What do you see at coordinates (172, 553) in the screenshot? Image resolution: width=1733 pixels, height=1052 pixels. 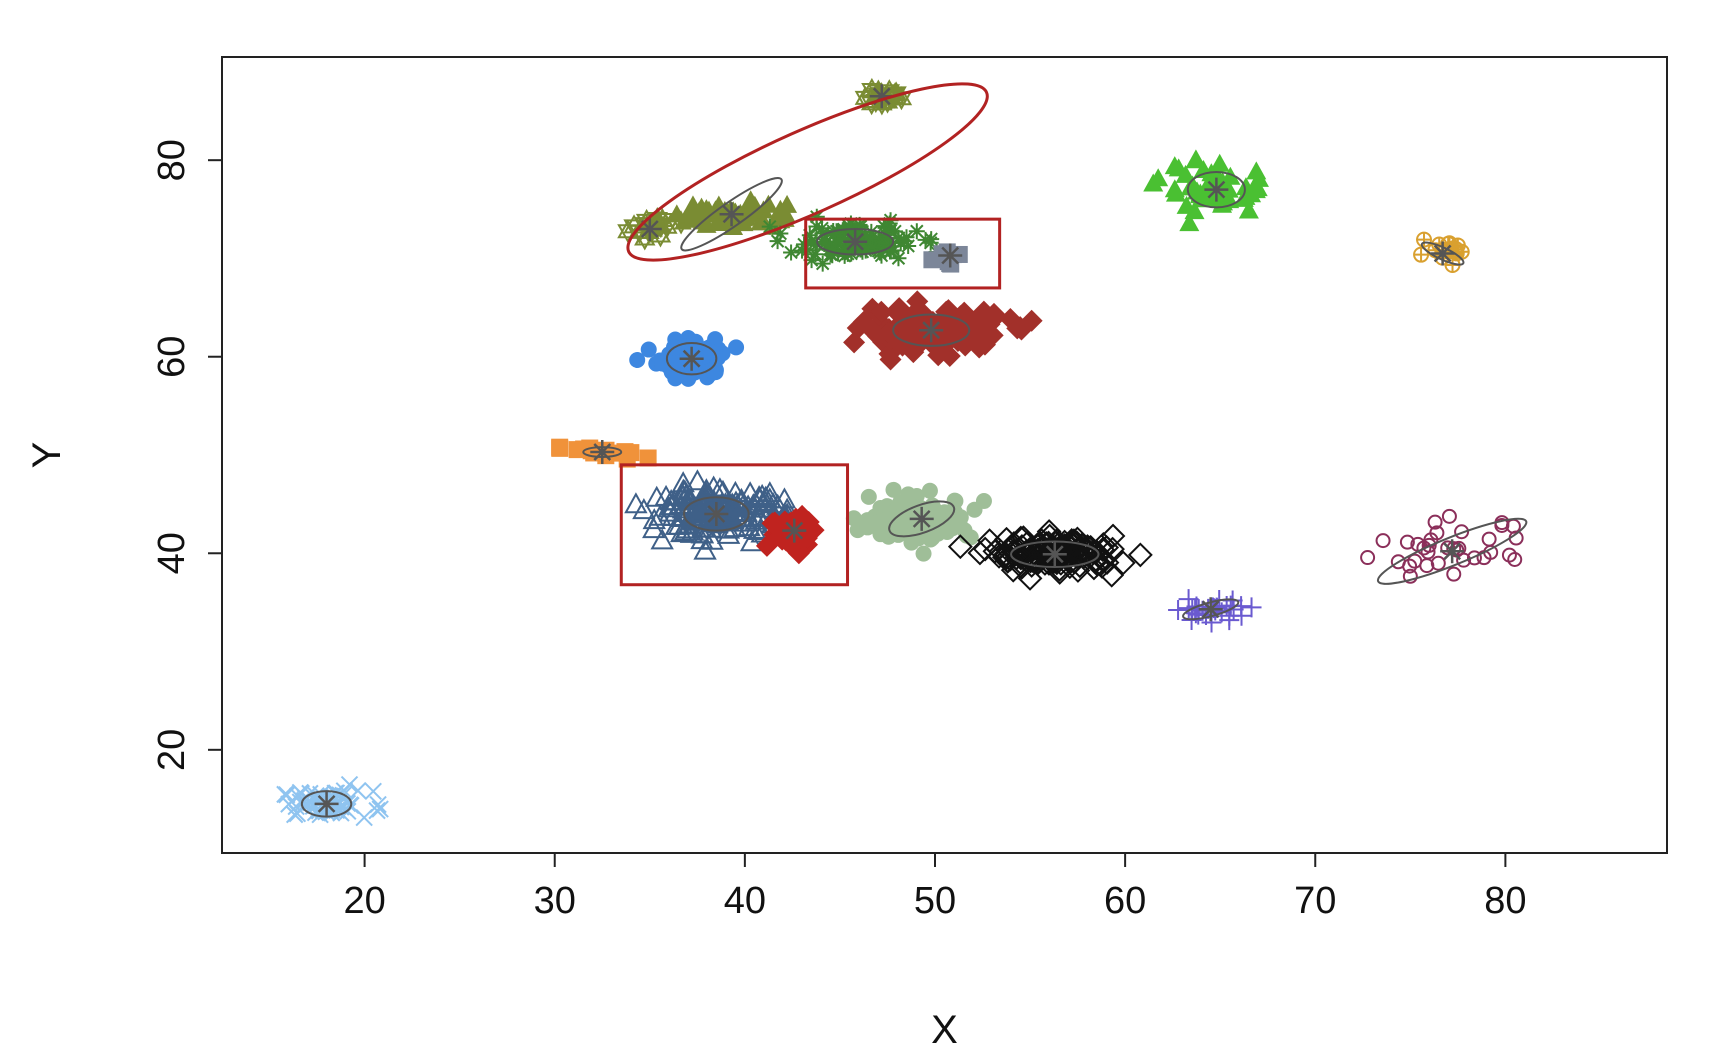 I see `y-tick-label: 40` at bounding box center [172, 553].